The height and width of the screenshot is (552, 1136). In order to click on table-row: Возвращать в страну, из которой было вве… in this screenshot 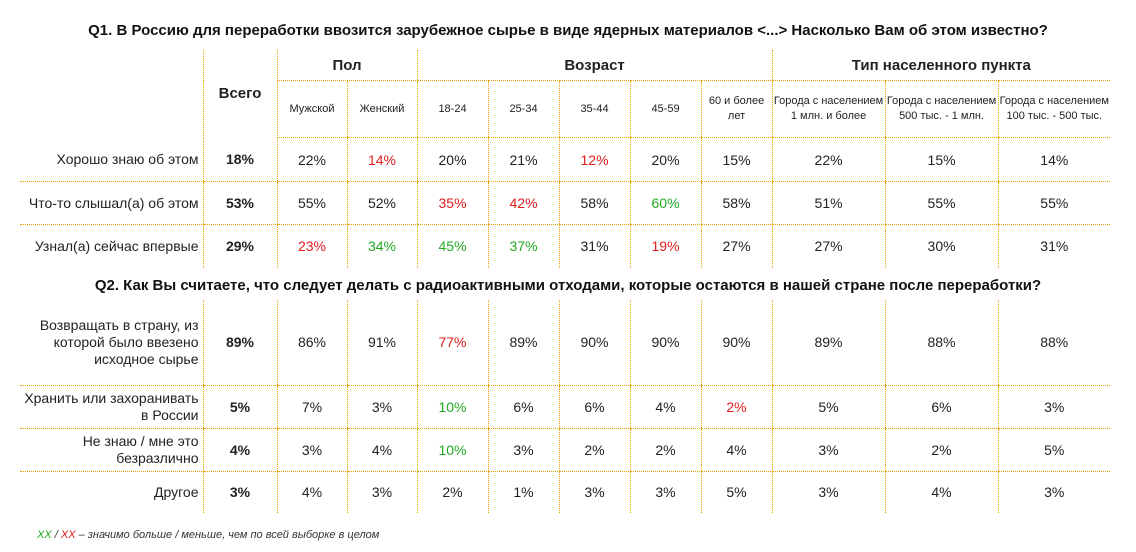, I will do `click(565, 343)`.